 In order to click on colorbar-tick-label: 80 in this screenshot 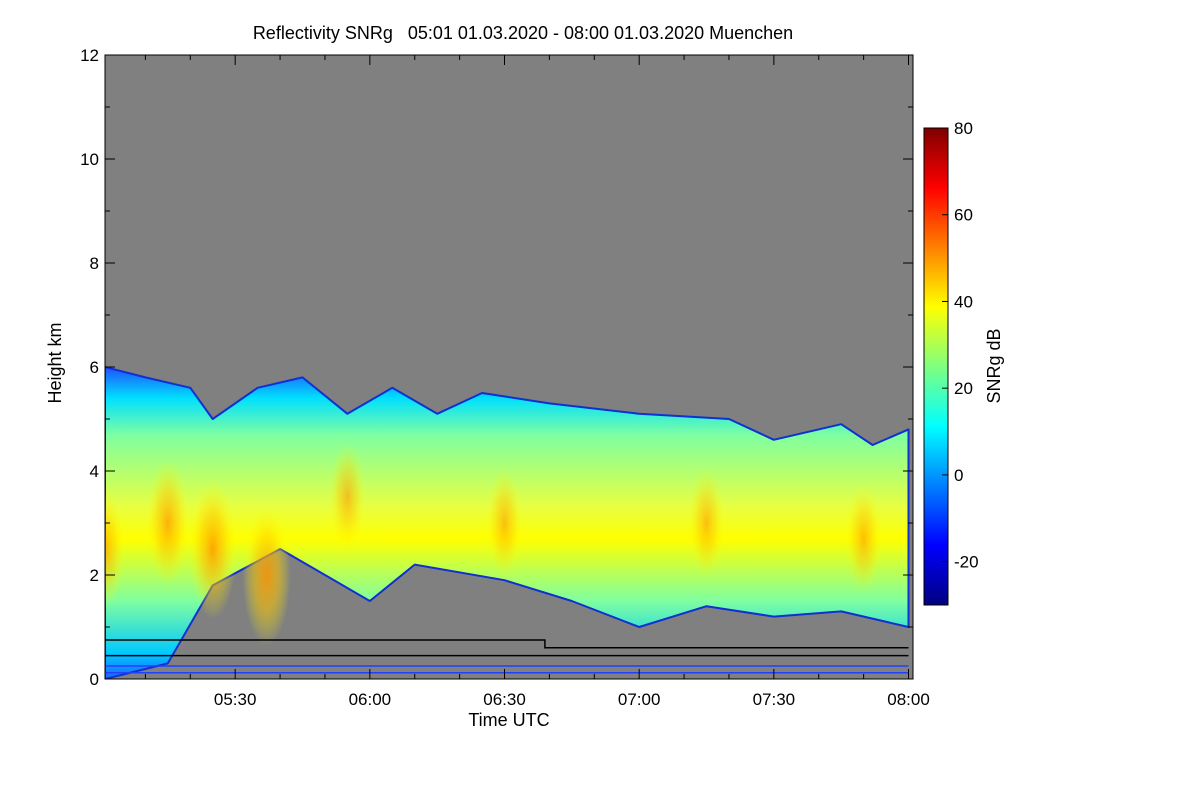, I will do `click(963, 128)`.